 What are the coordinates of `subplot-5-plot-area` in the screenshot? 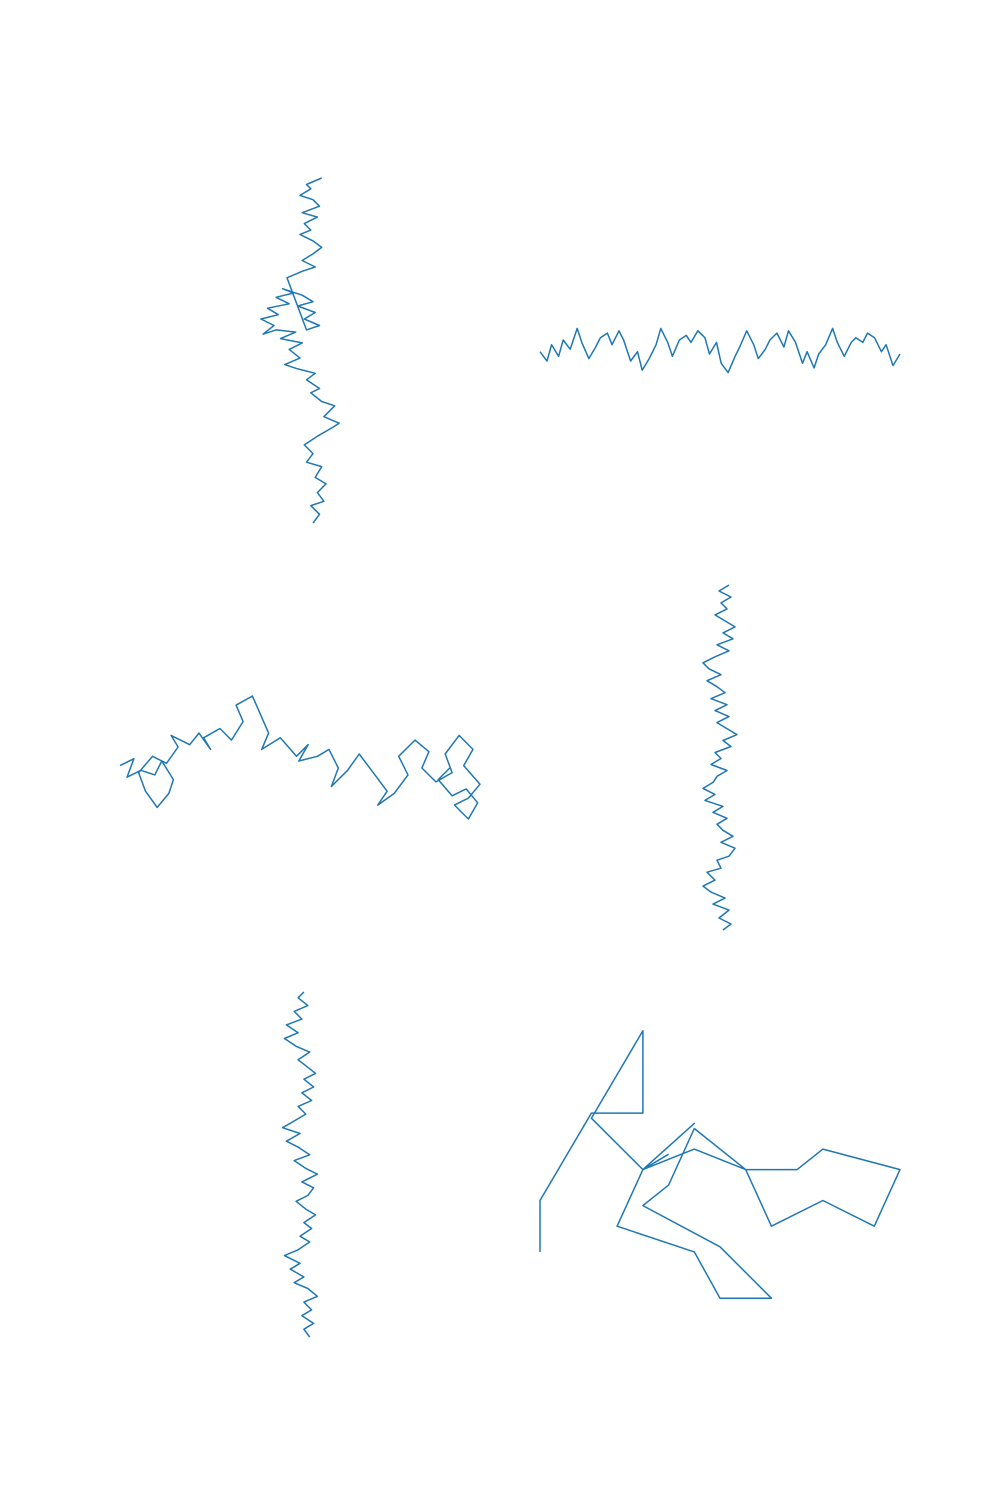 It's located at (300, 1164).